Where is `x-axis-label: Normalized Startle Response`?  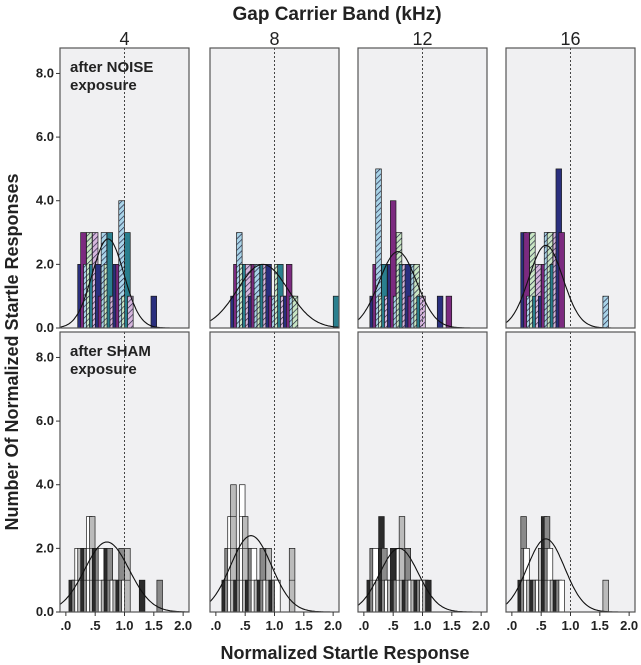 x-axis-label: Normalized Startle Response is located at coordinates (344, 653).